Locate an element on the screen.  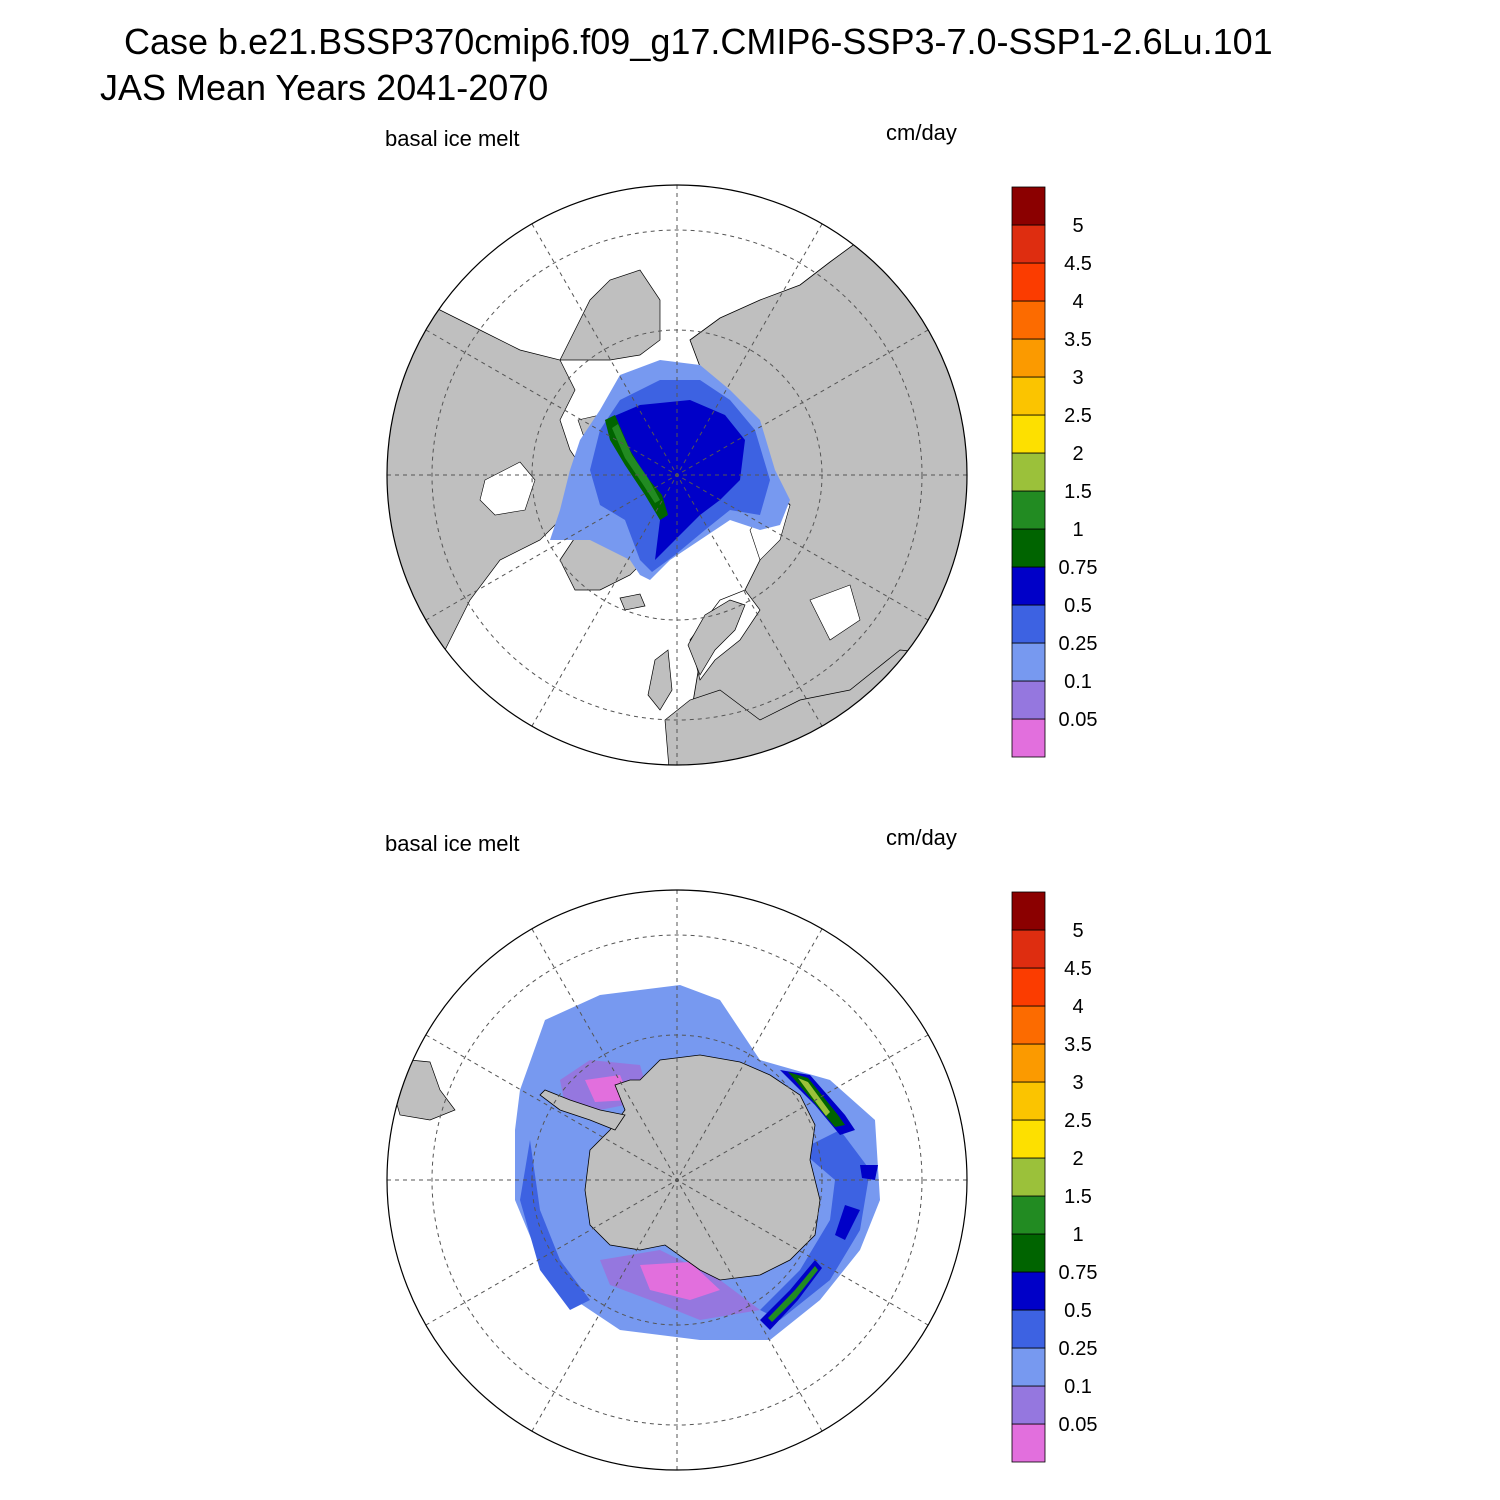
north-colorbar-tick-label: 3 is located at coordinates (1077, 378).